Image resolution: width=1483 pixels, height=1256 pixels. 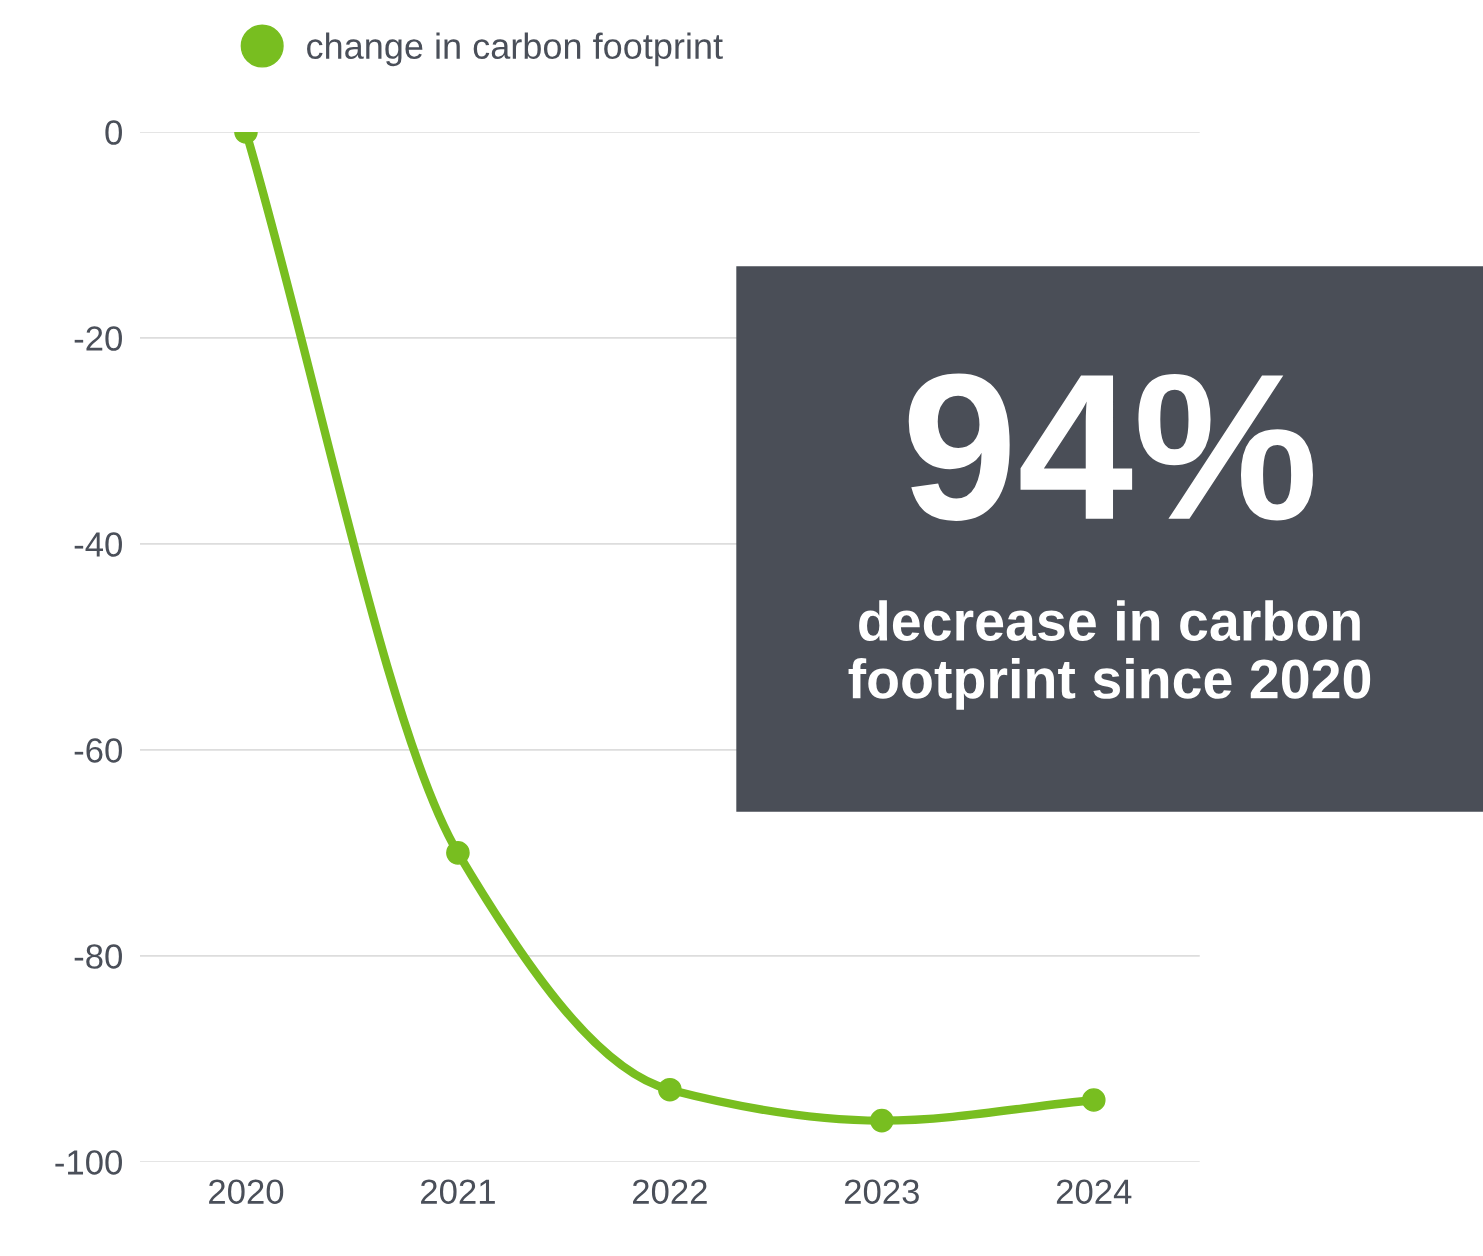 What do you see at coordinates (98, 544) in the screenshot?
I see `y-tick-label: -40` at bounding box center [98, 544].